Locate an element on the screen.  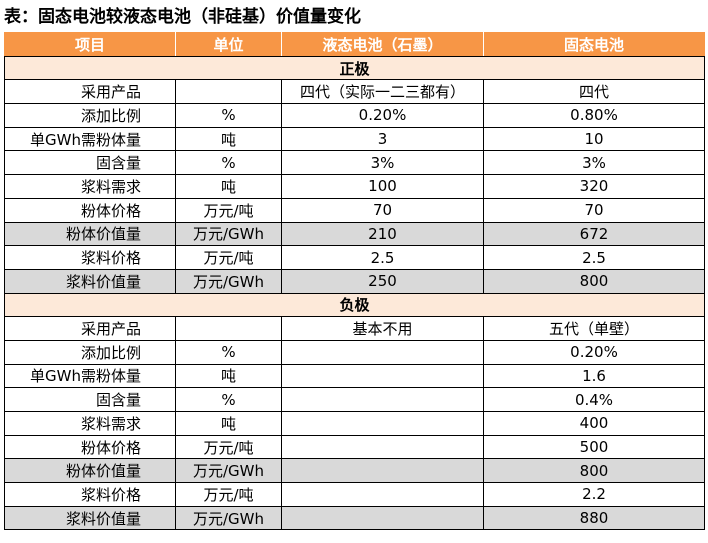
table-row: 粉体价格 万元/吨 70 70 is located at coordinates (354, 210).